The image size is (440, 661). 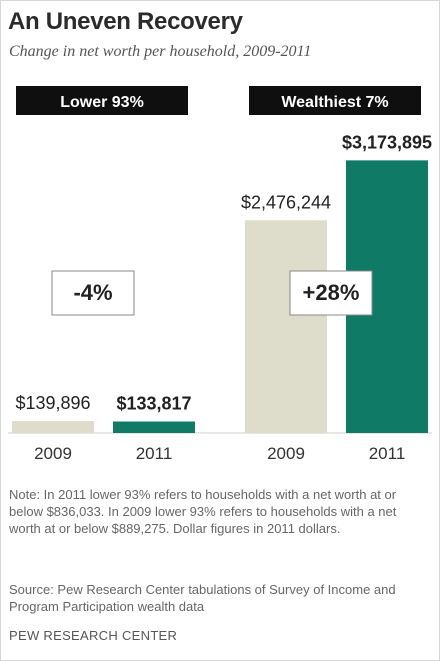 What do you see at coordinates (52, 403) in the screenshot?
I see `data-label: $139,896` at bounding box center [52, 403].